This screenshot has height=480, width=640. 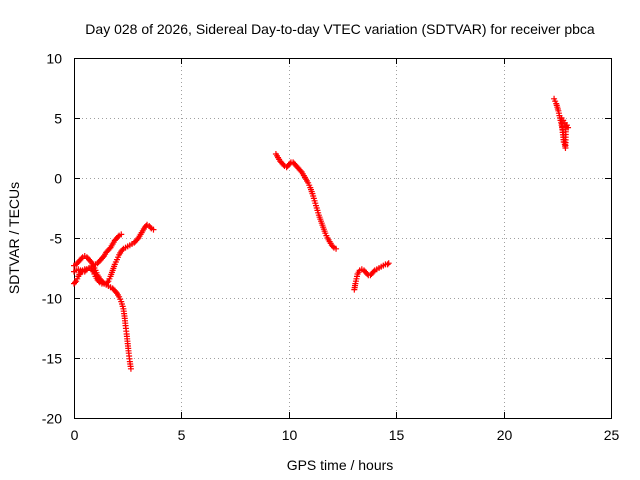 What do you see at coordinates (52, 299) in the screenshot?
I see `y-tick-label: -10` at bounding box center [52, 299].